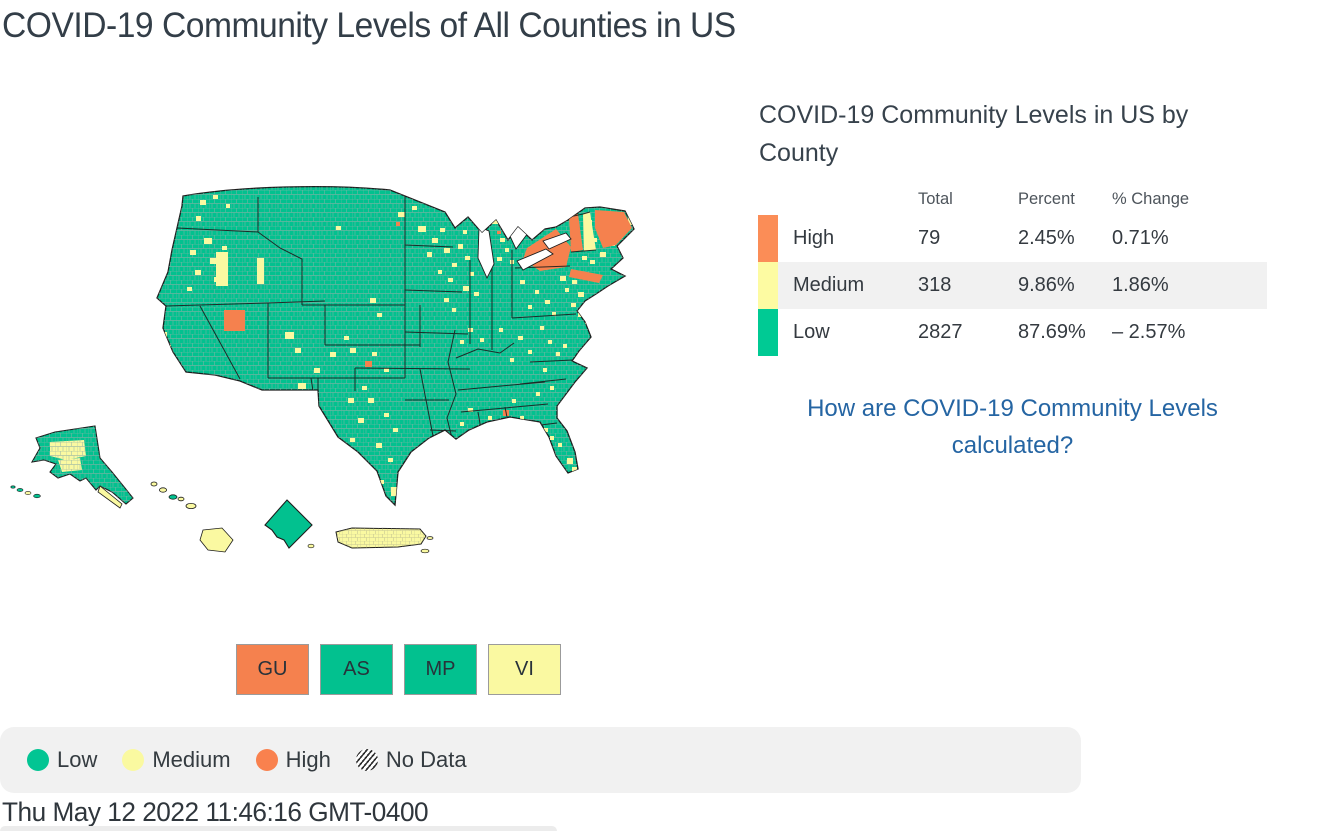 This screenshot has width=1318, height=831. What do you see at coordinates (1046, 285) in the screenshot?
I see `percent-value: 9.86%` at bounding box center [1046, 285].